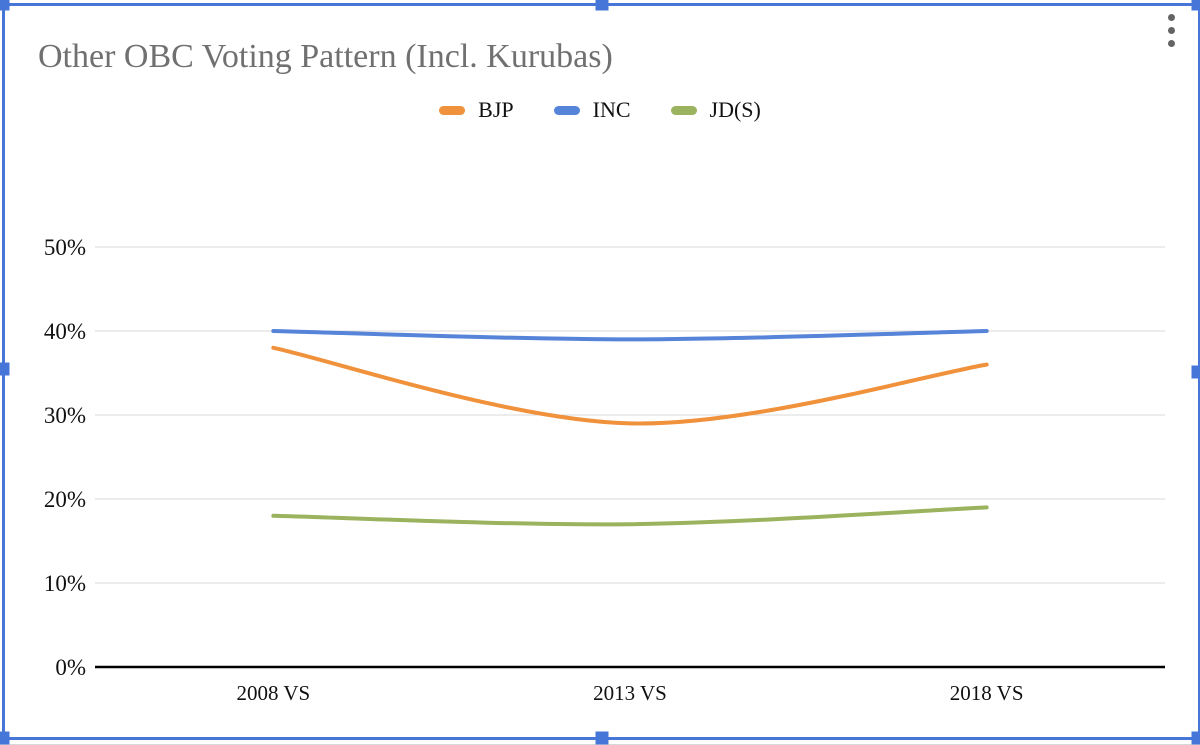  I want to click on y-axis-tick-label: 40%, so click(65, 331).